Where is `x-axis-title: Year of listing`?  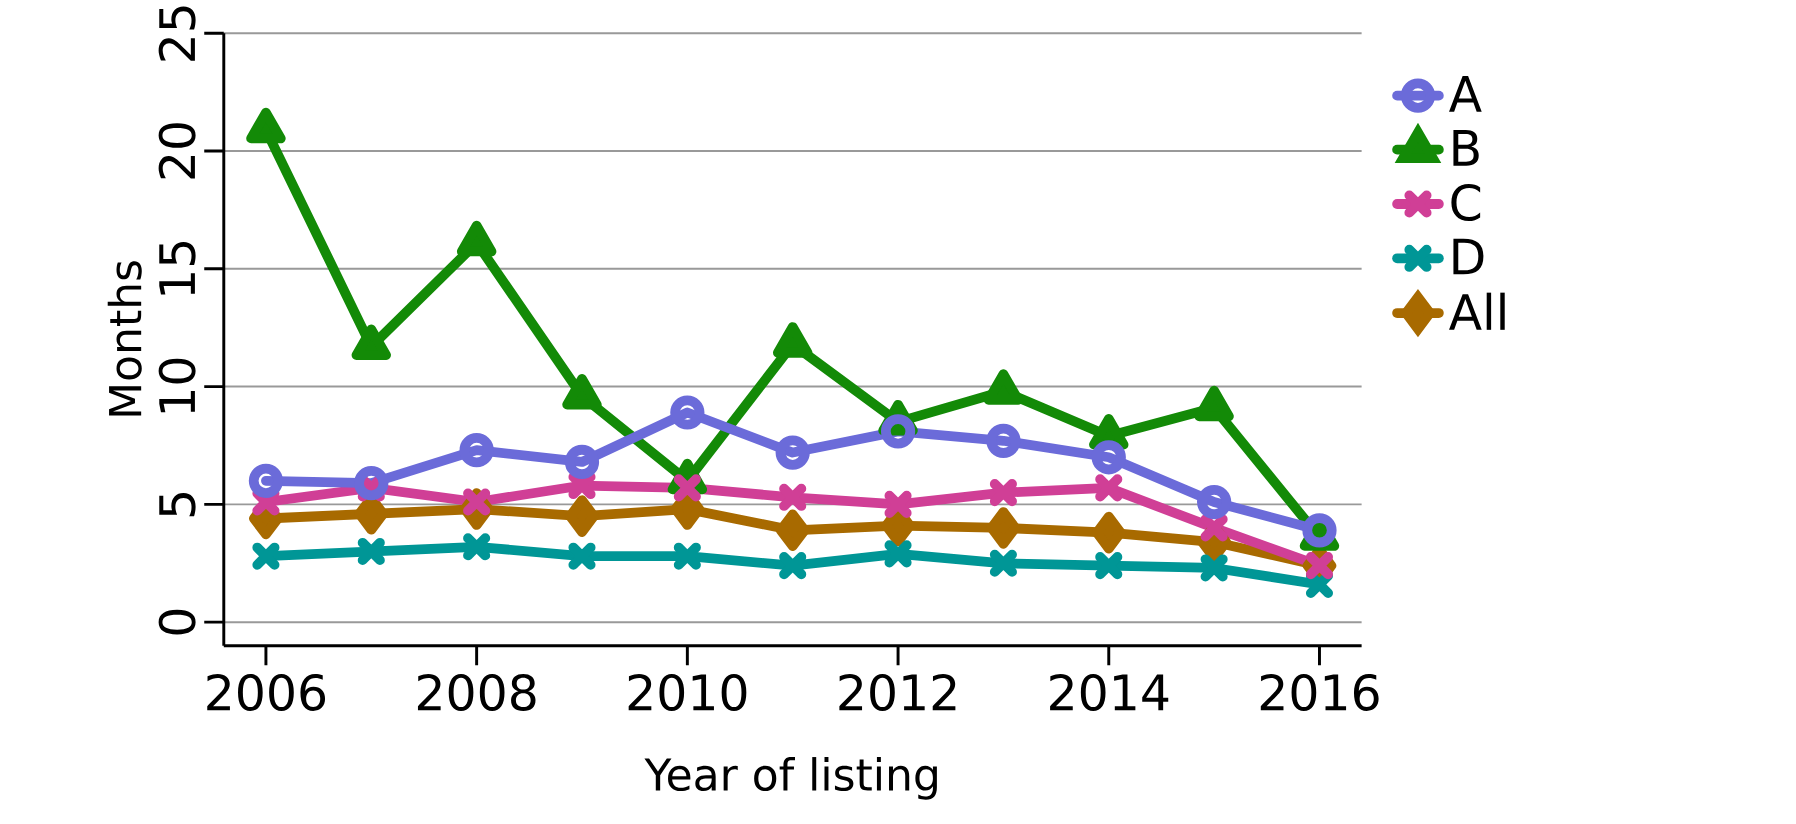 x-axis-title: Year of listing is located at coordinates (790, 778).